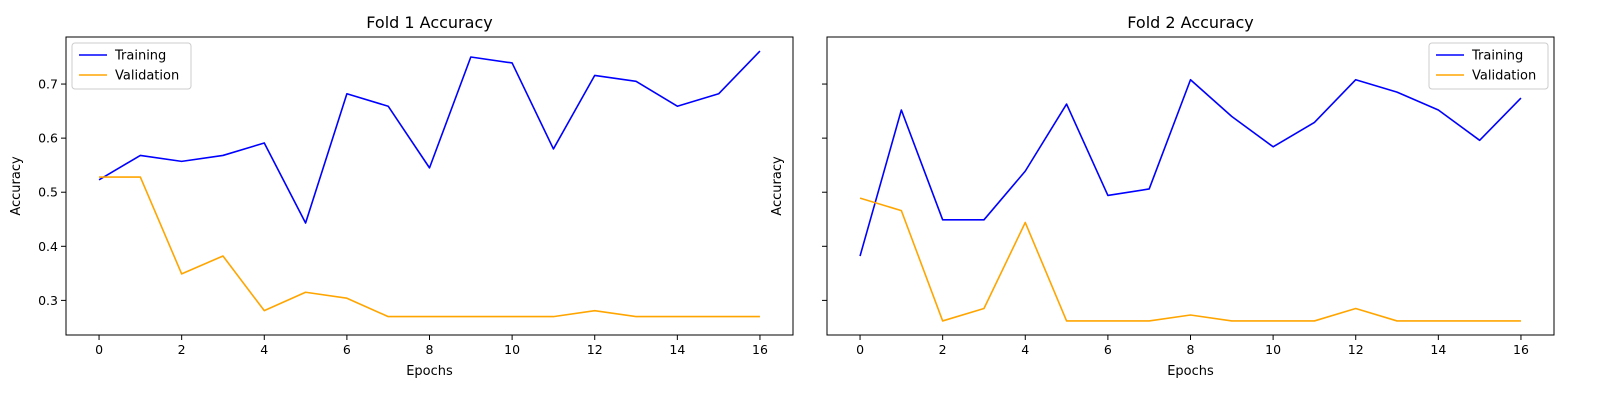 This screenshot has height=400, width=1600. I want to click on y-tick-label: 0.4, so click(48, 246).